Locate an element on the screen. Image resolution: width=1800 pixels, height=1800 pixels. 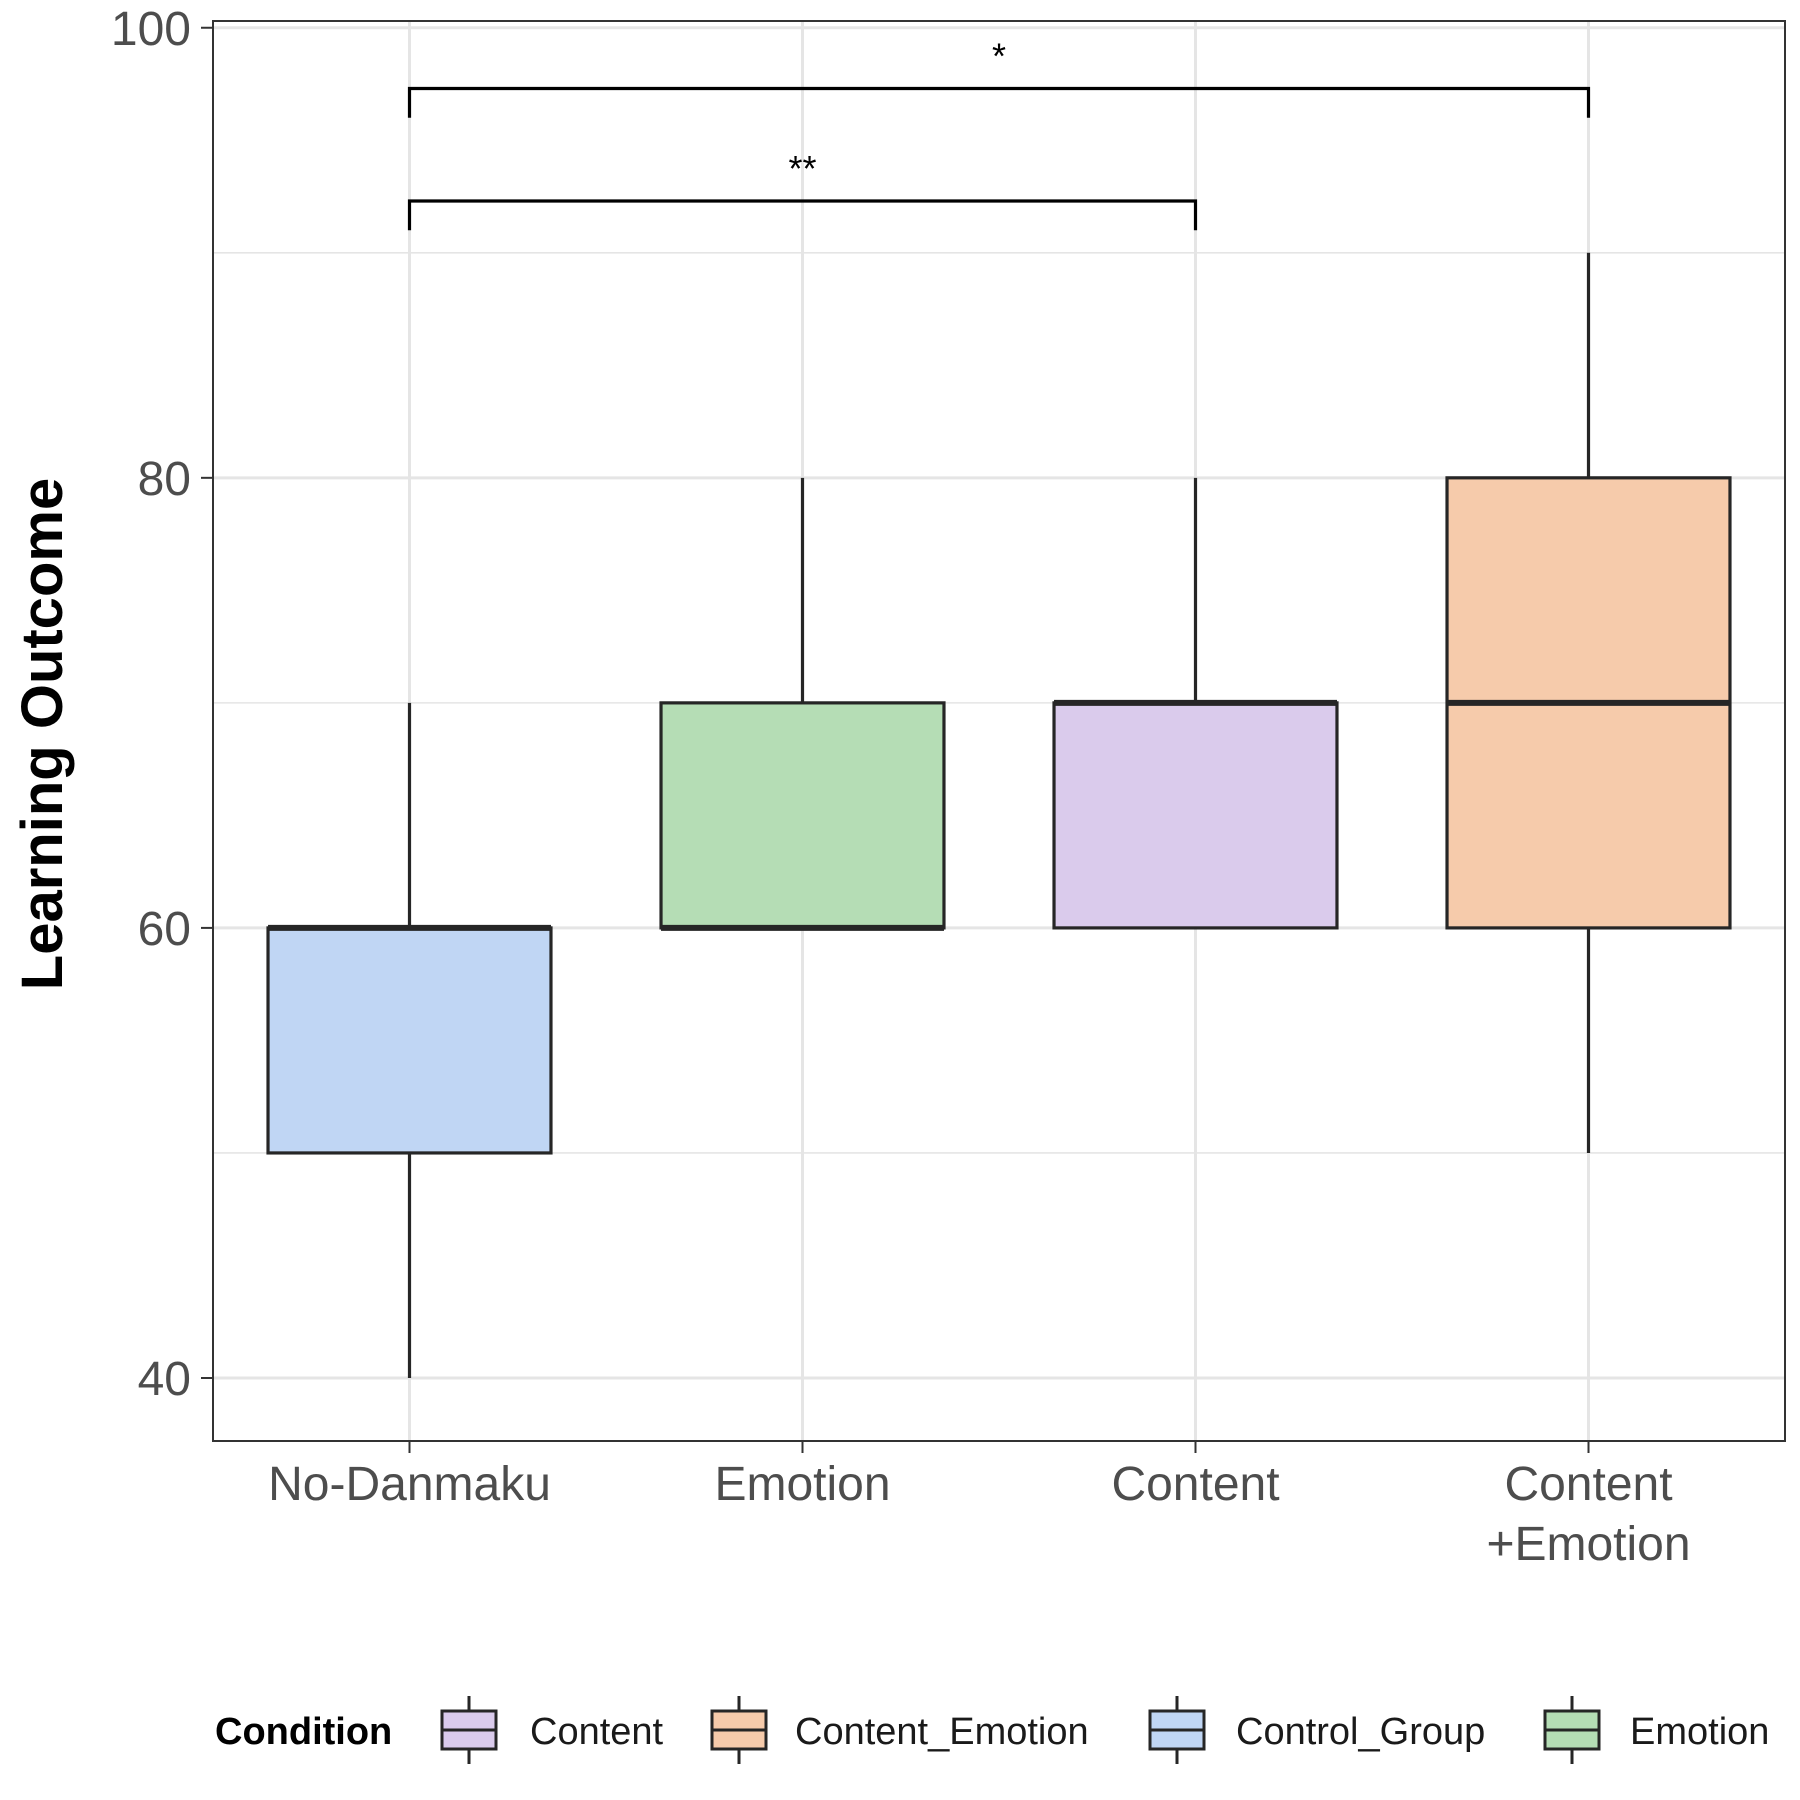
significance-label: * is located at coordinates (999, 56).